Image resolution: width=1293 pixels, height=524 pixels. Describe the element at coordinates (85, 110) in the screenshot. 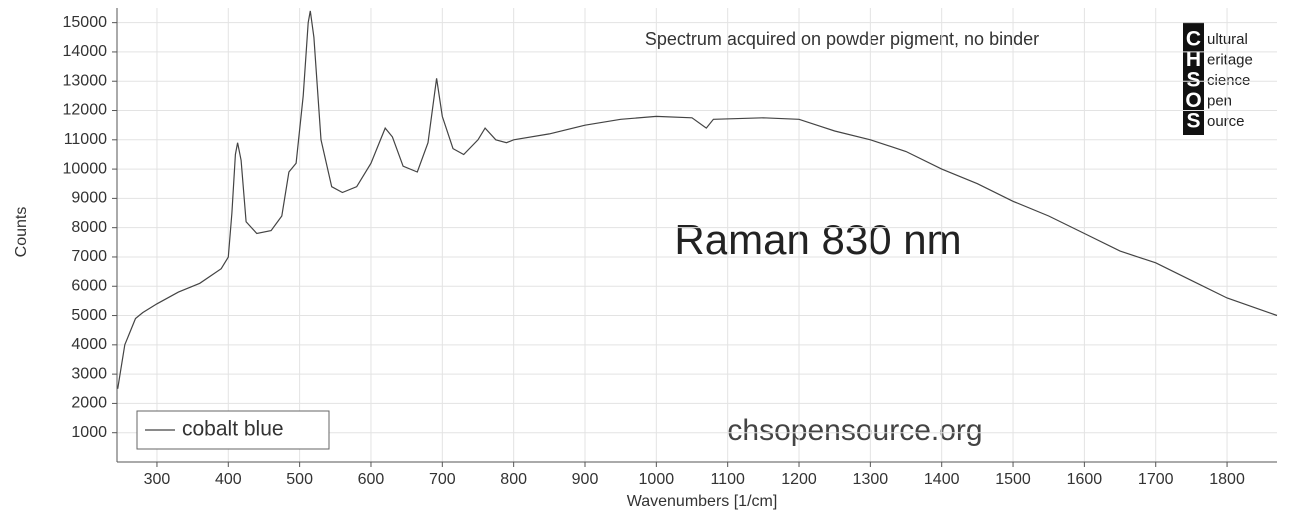

I see `y-tick-label: 12000` at that location.